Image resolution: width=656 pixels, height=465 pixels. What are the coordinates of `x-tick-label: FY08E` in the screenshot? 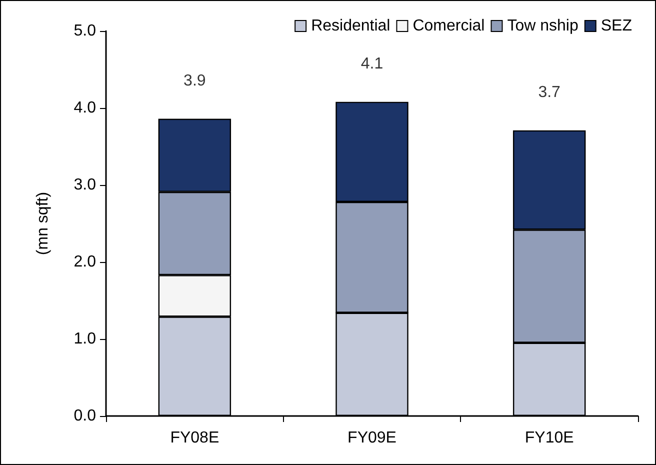 It's located at (195, 438).